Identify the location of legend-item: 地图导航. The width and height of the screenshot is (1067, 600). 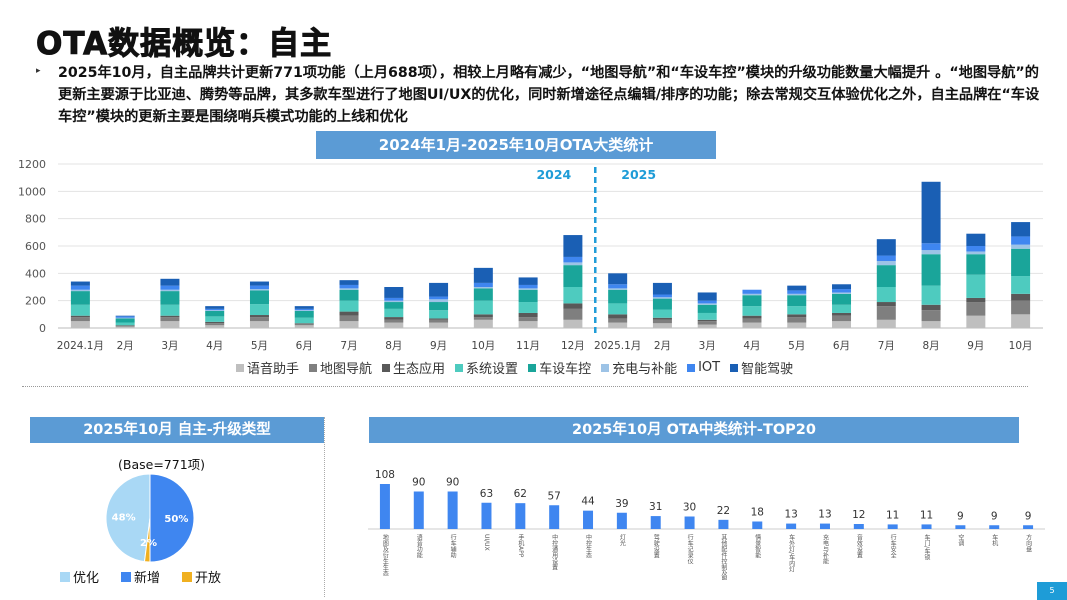
(340, 367).